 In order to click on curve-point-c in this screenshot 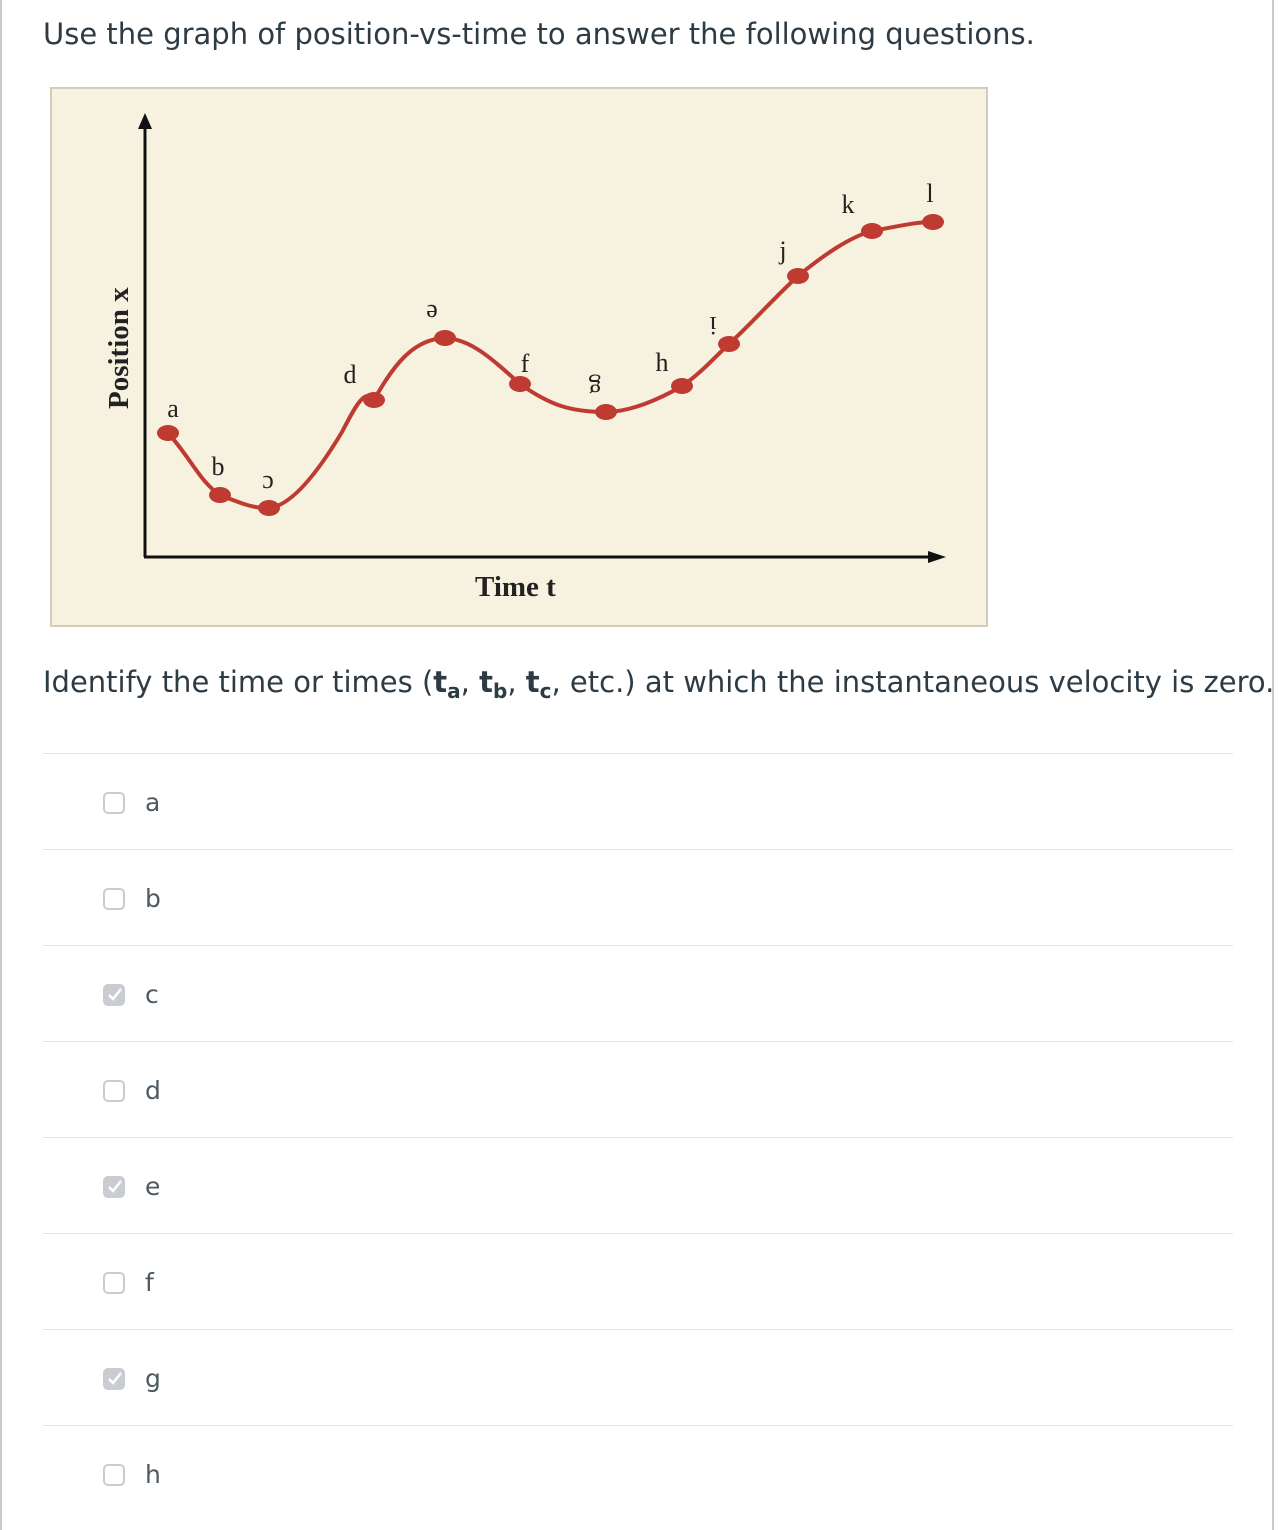, I will do `click(269, 508)`.